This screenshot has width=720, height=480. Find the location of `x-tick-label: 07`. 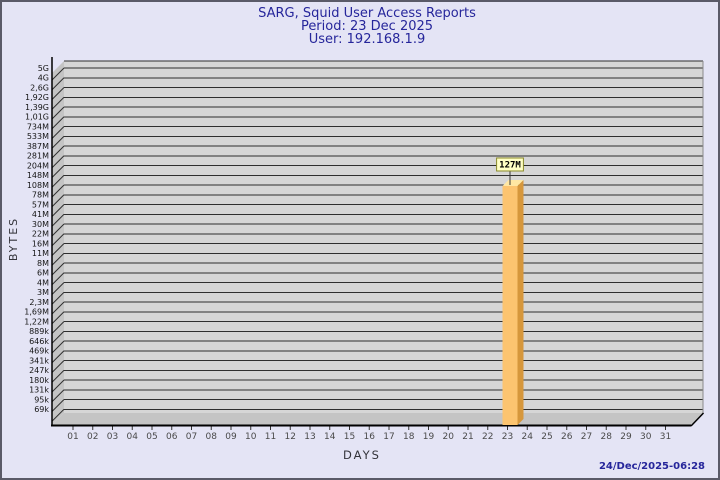

x-tick-label: 07 is located at coordinates (191, 437).